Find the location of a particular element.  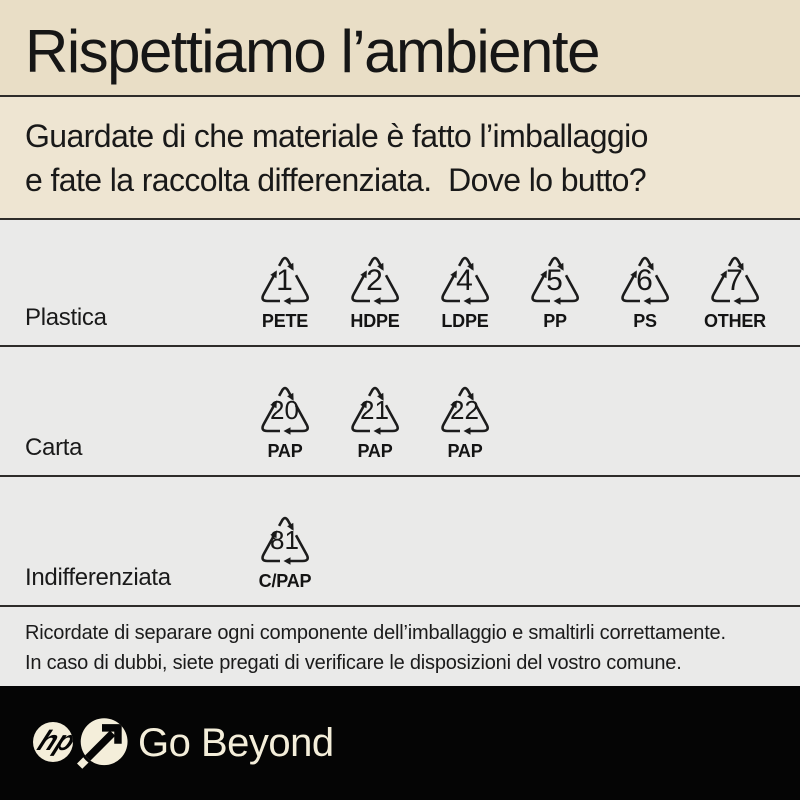

recycling-triangle-icon: 4 is located at coordinates (465, 281).